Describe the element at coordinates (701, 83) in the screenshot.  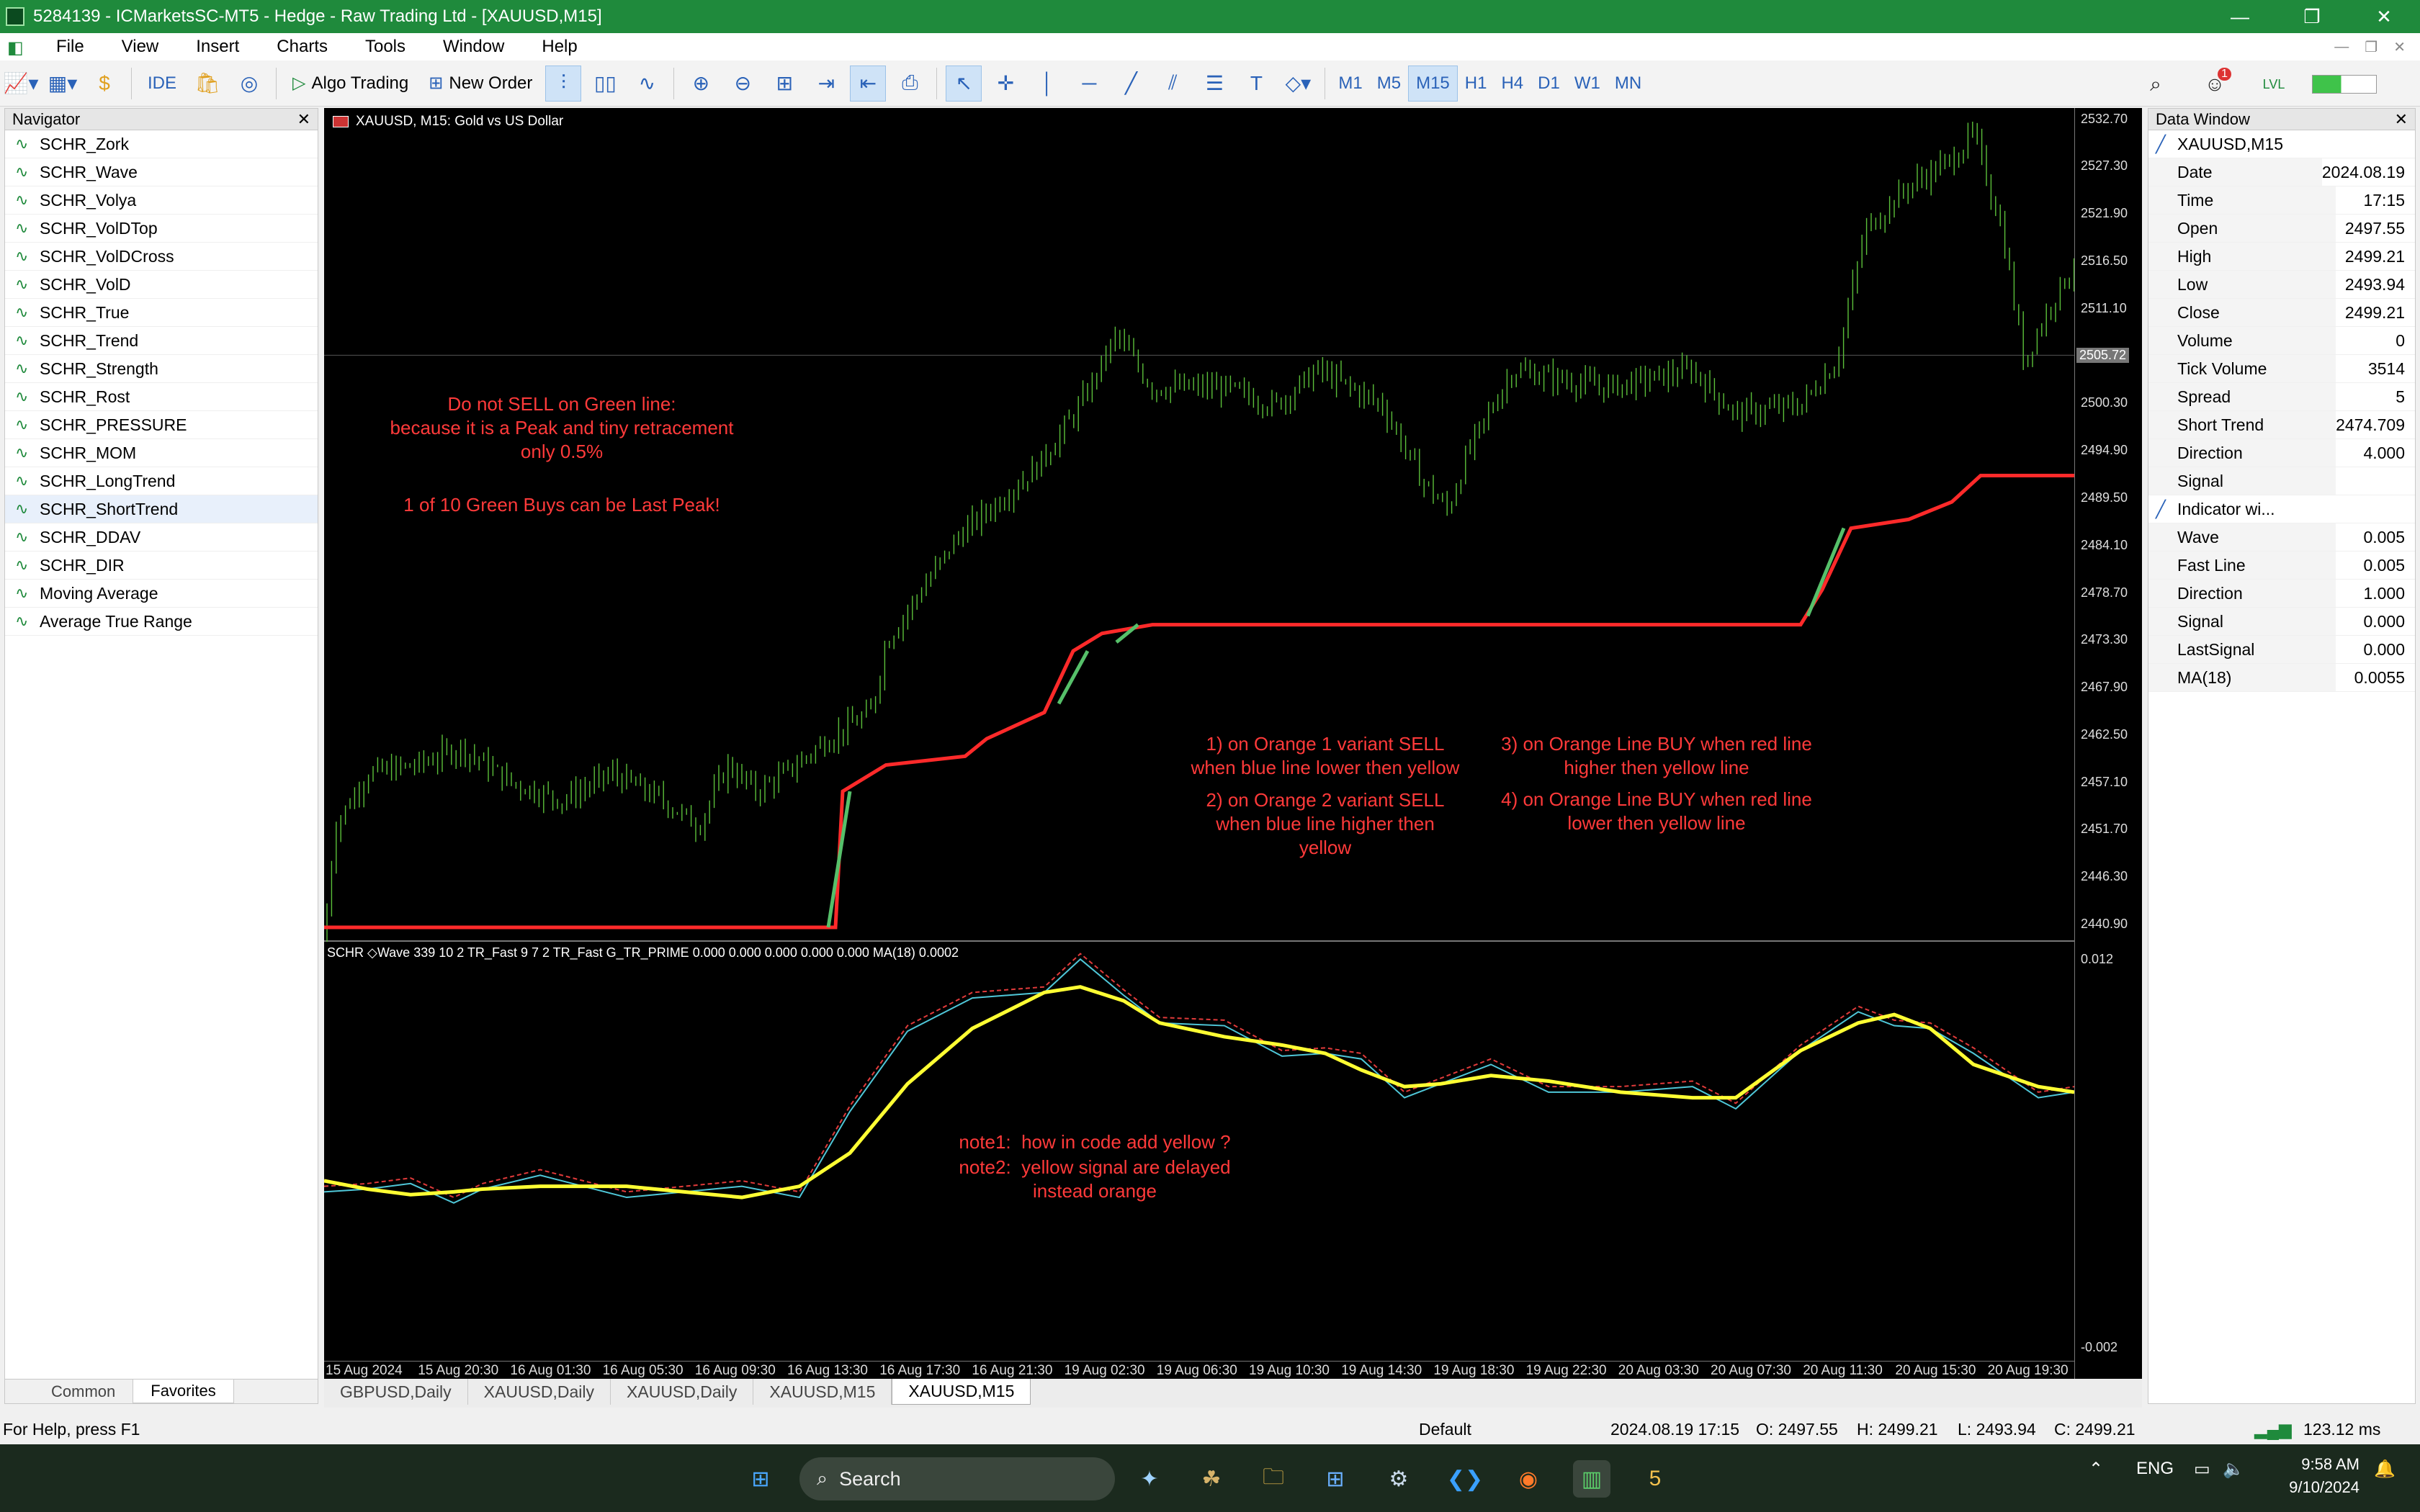
I see `zoom-in-icon: ⊕` at that location.